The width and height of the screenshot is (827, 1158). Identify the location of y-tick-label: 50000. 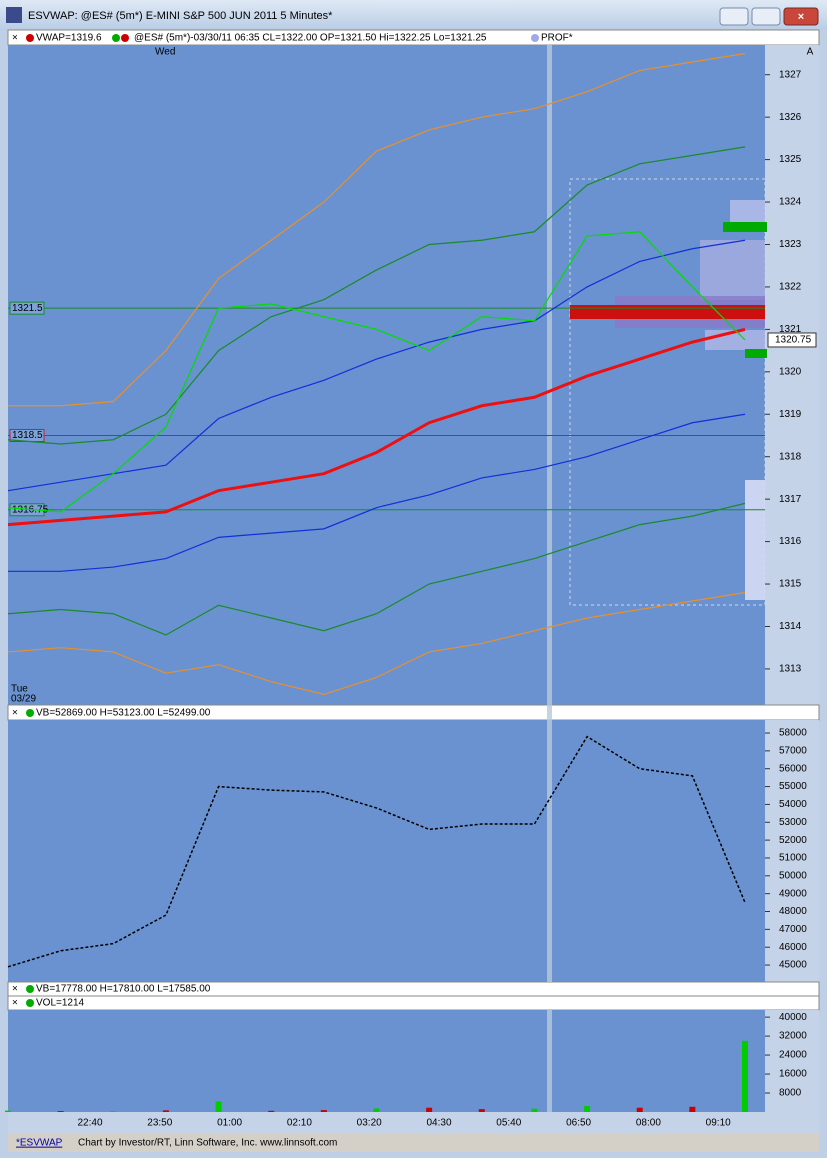
(793, 875).